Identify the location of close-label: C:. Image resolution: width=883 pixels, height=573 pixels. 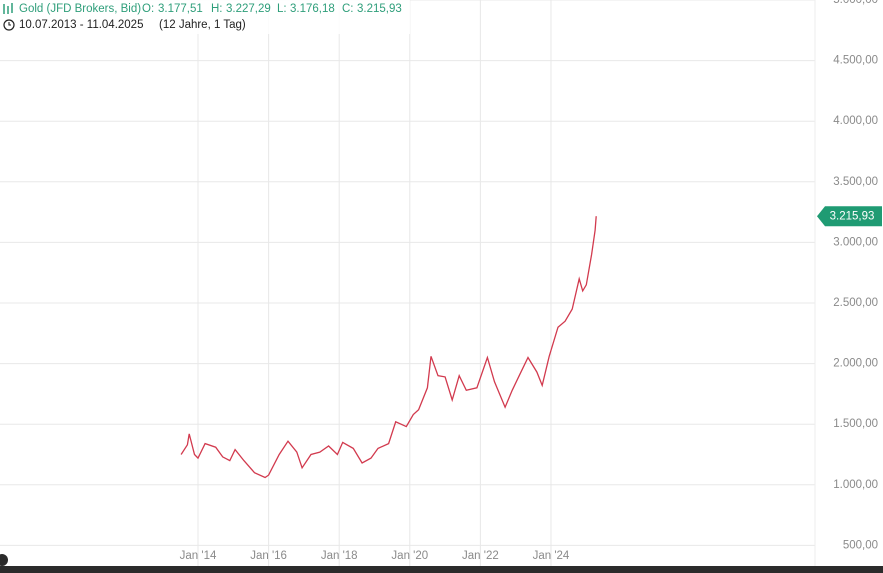
(348, 9).